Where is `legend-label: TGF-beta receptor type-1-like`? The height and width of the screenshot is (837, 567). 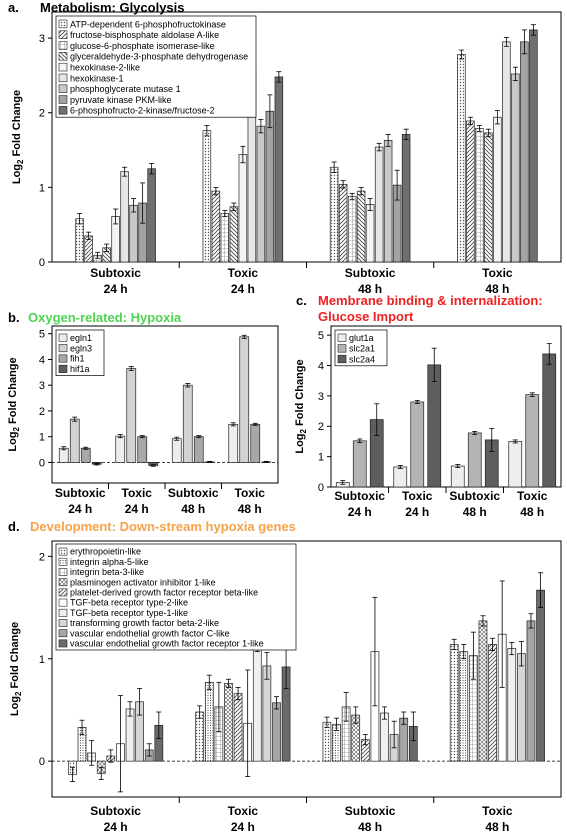
legend-label: TGF-beta receptor type-1-like is located at coordinates (129, 613).